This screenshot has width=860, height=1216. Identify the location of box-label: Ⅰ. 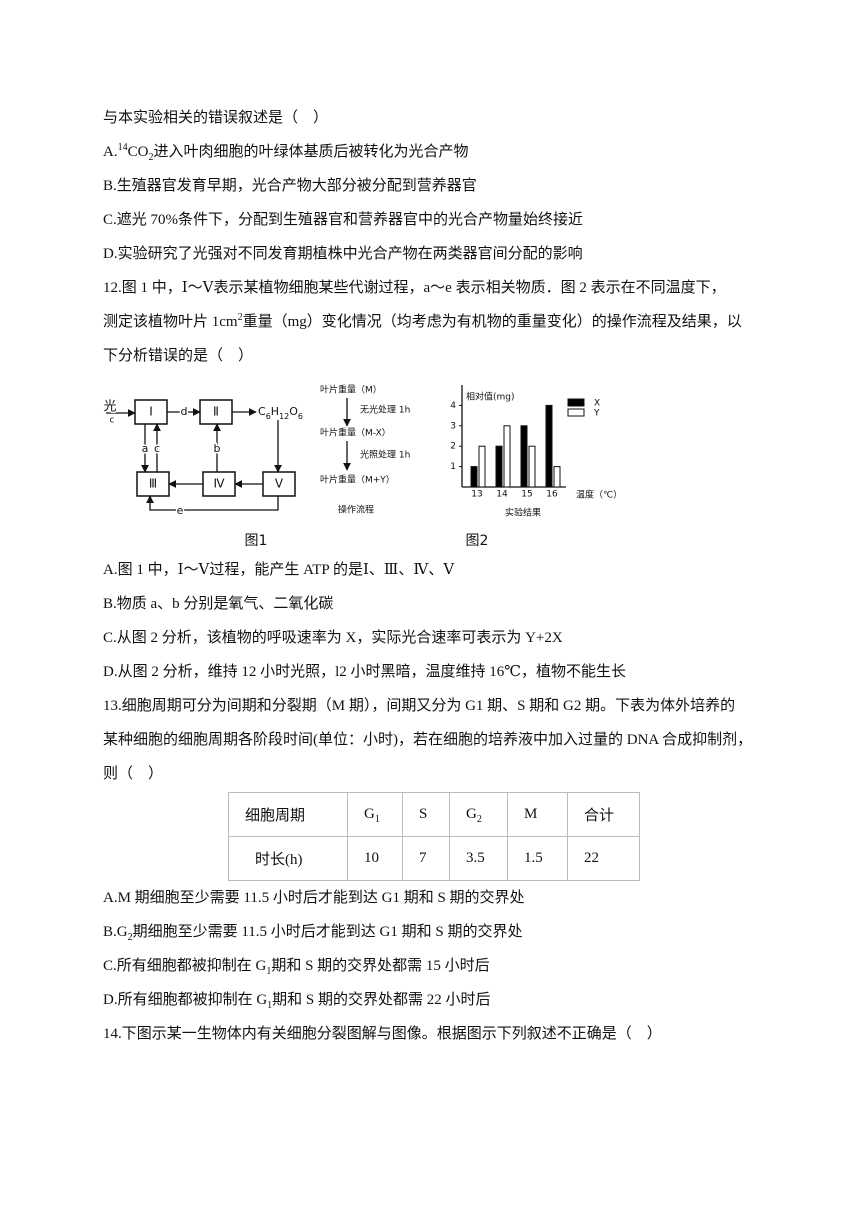
(151, 412).